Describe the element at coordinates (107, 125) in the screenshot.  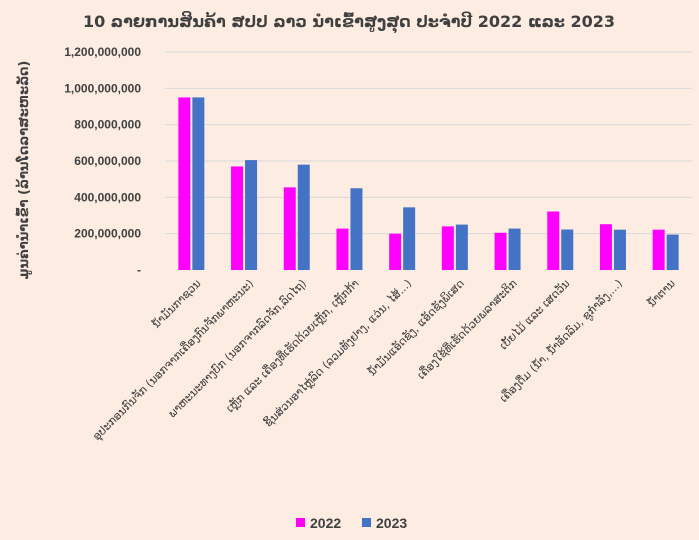
I see `y-tick-label: 800,000,000` at that location.